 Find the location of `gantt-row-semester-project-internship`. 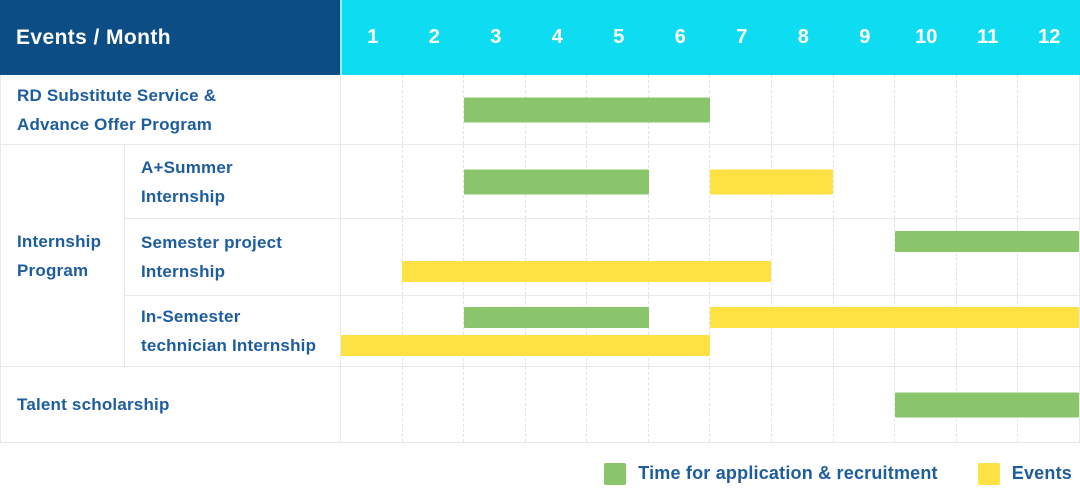

gantt-row-semester-project-internship is located at coordinates (710, 257).